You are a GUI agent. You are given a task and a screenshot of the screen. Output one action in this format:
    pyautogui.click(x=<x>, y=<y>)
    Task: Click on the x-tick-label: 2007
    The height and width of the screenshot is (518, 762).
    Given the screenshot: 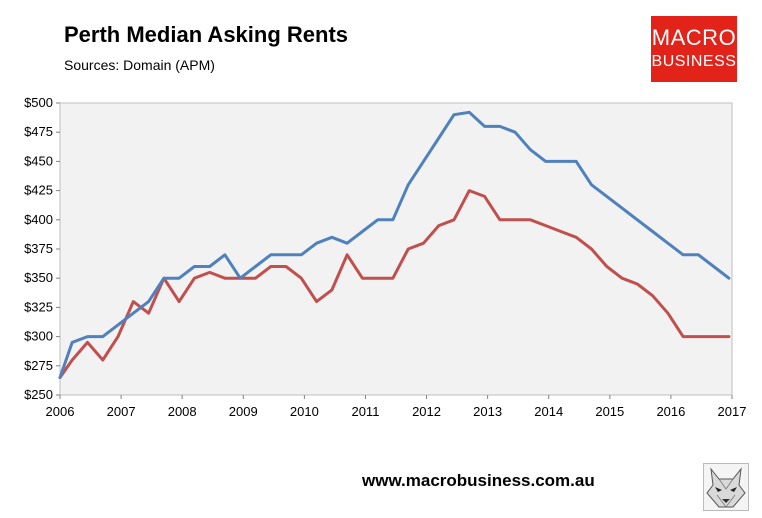 What is the action you would take?
    pyautogui.click(x=121, y=411)
    